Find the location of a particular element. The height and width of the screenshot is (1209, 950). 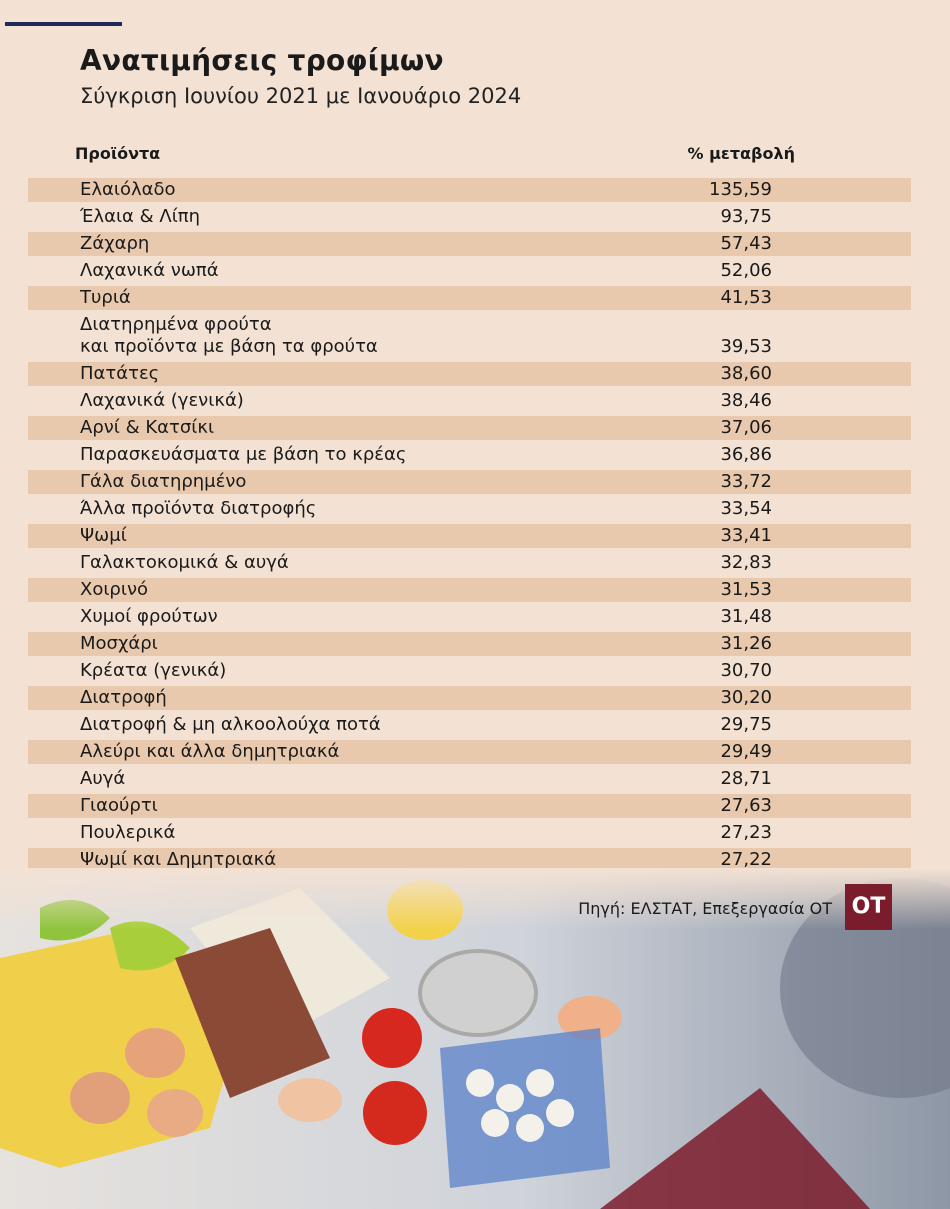

row-label: Διατροφή & μη αλκοολούχα ποτά is located at coordinates (230, 724).